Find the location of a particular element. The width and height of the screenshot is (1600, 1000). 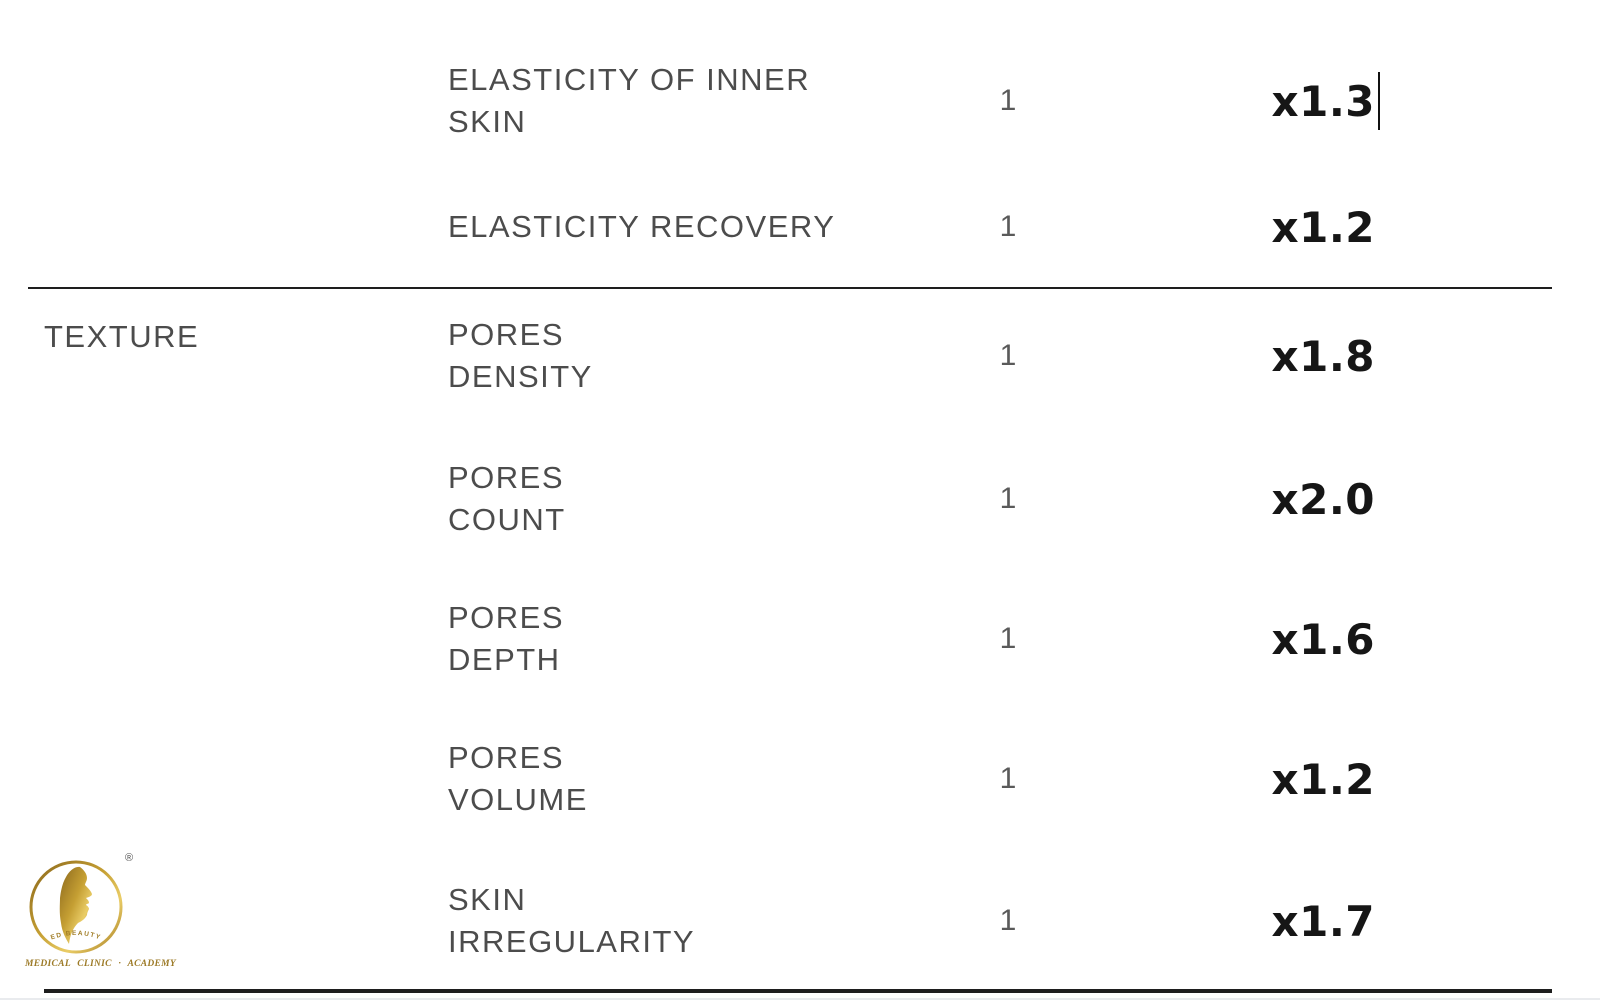

face-silhouette-icon is located at coordinates (75, 905).